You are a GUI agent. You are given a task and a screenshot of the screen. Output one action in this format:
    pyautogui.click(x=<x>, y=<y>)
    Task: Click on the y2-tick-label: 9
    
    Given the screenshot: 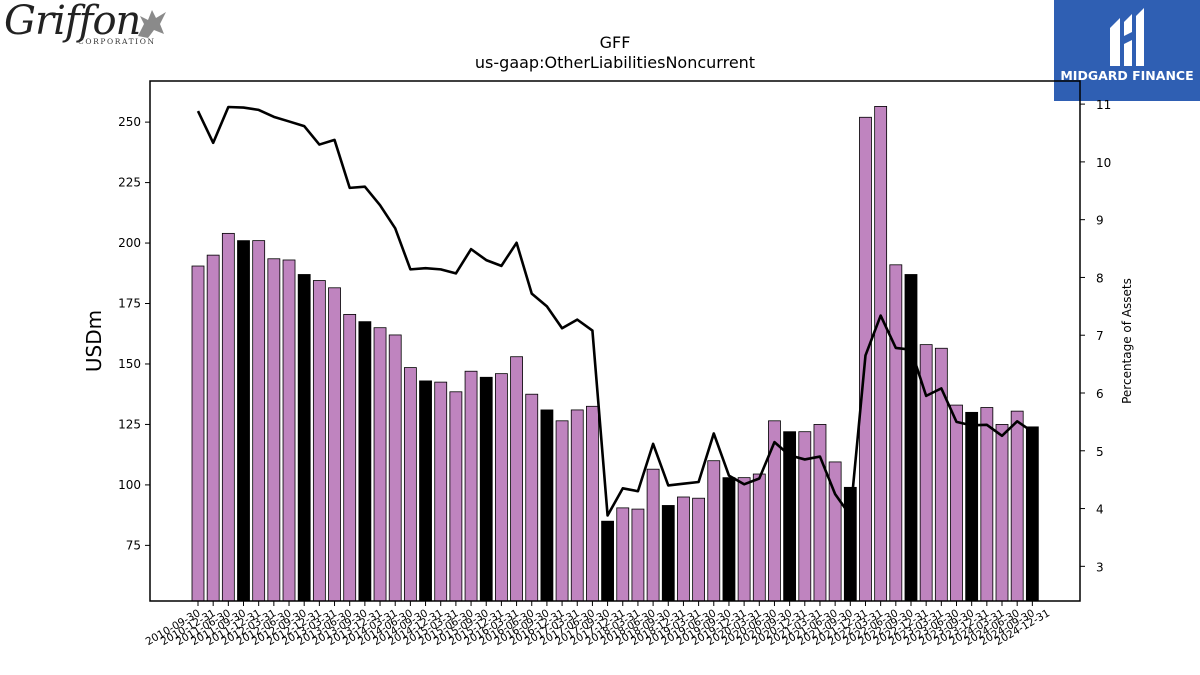 What is the action you would take?
    pyautogui.click(x=1100, y=221)
    